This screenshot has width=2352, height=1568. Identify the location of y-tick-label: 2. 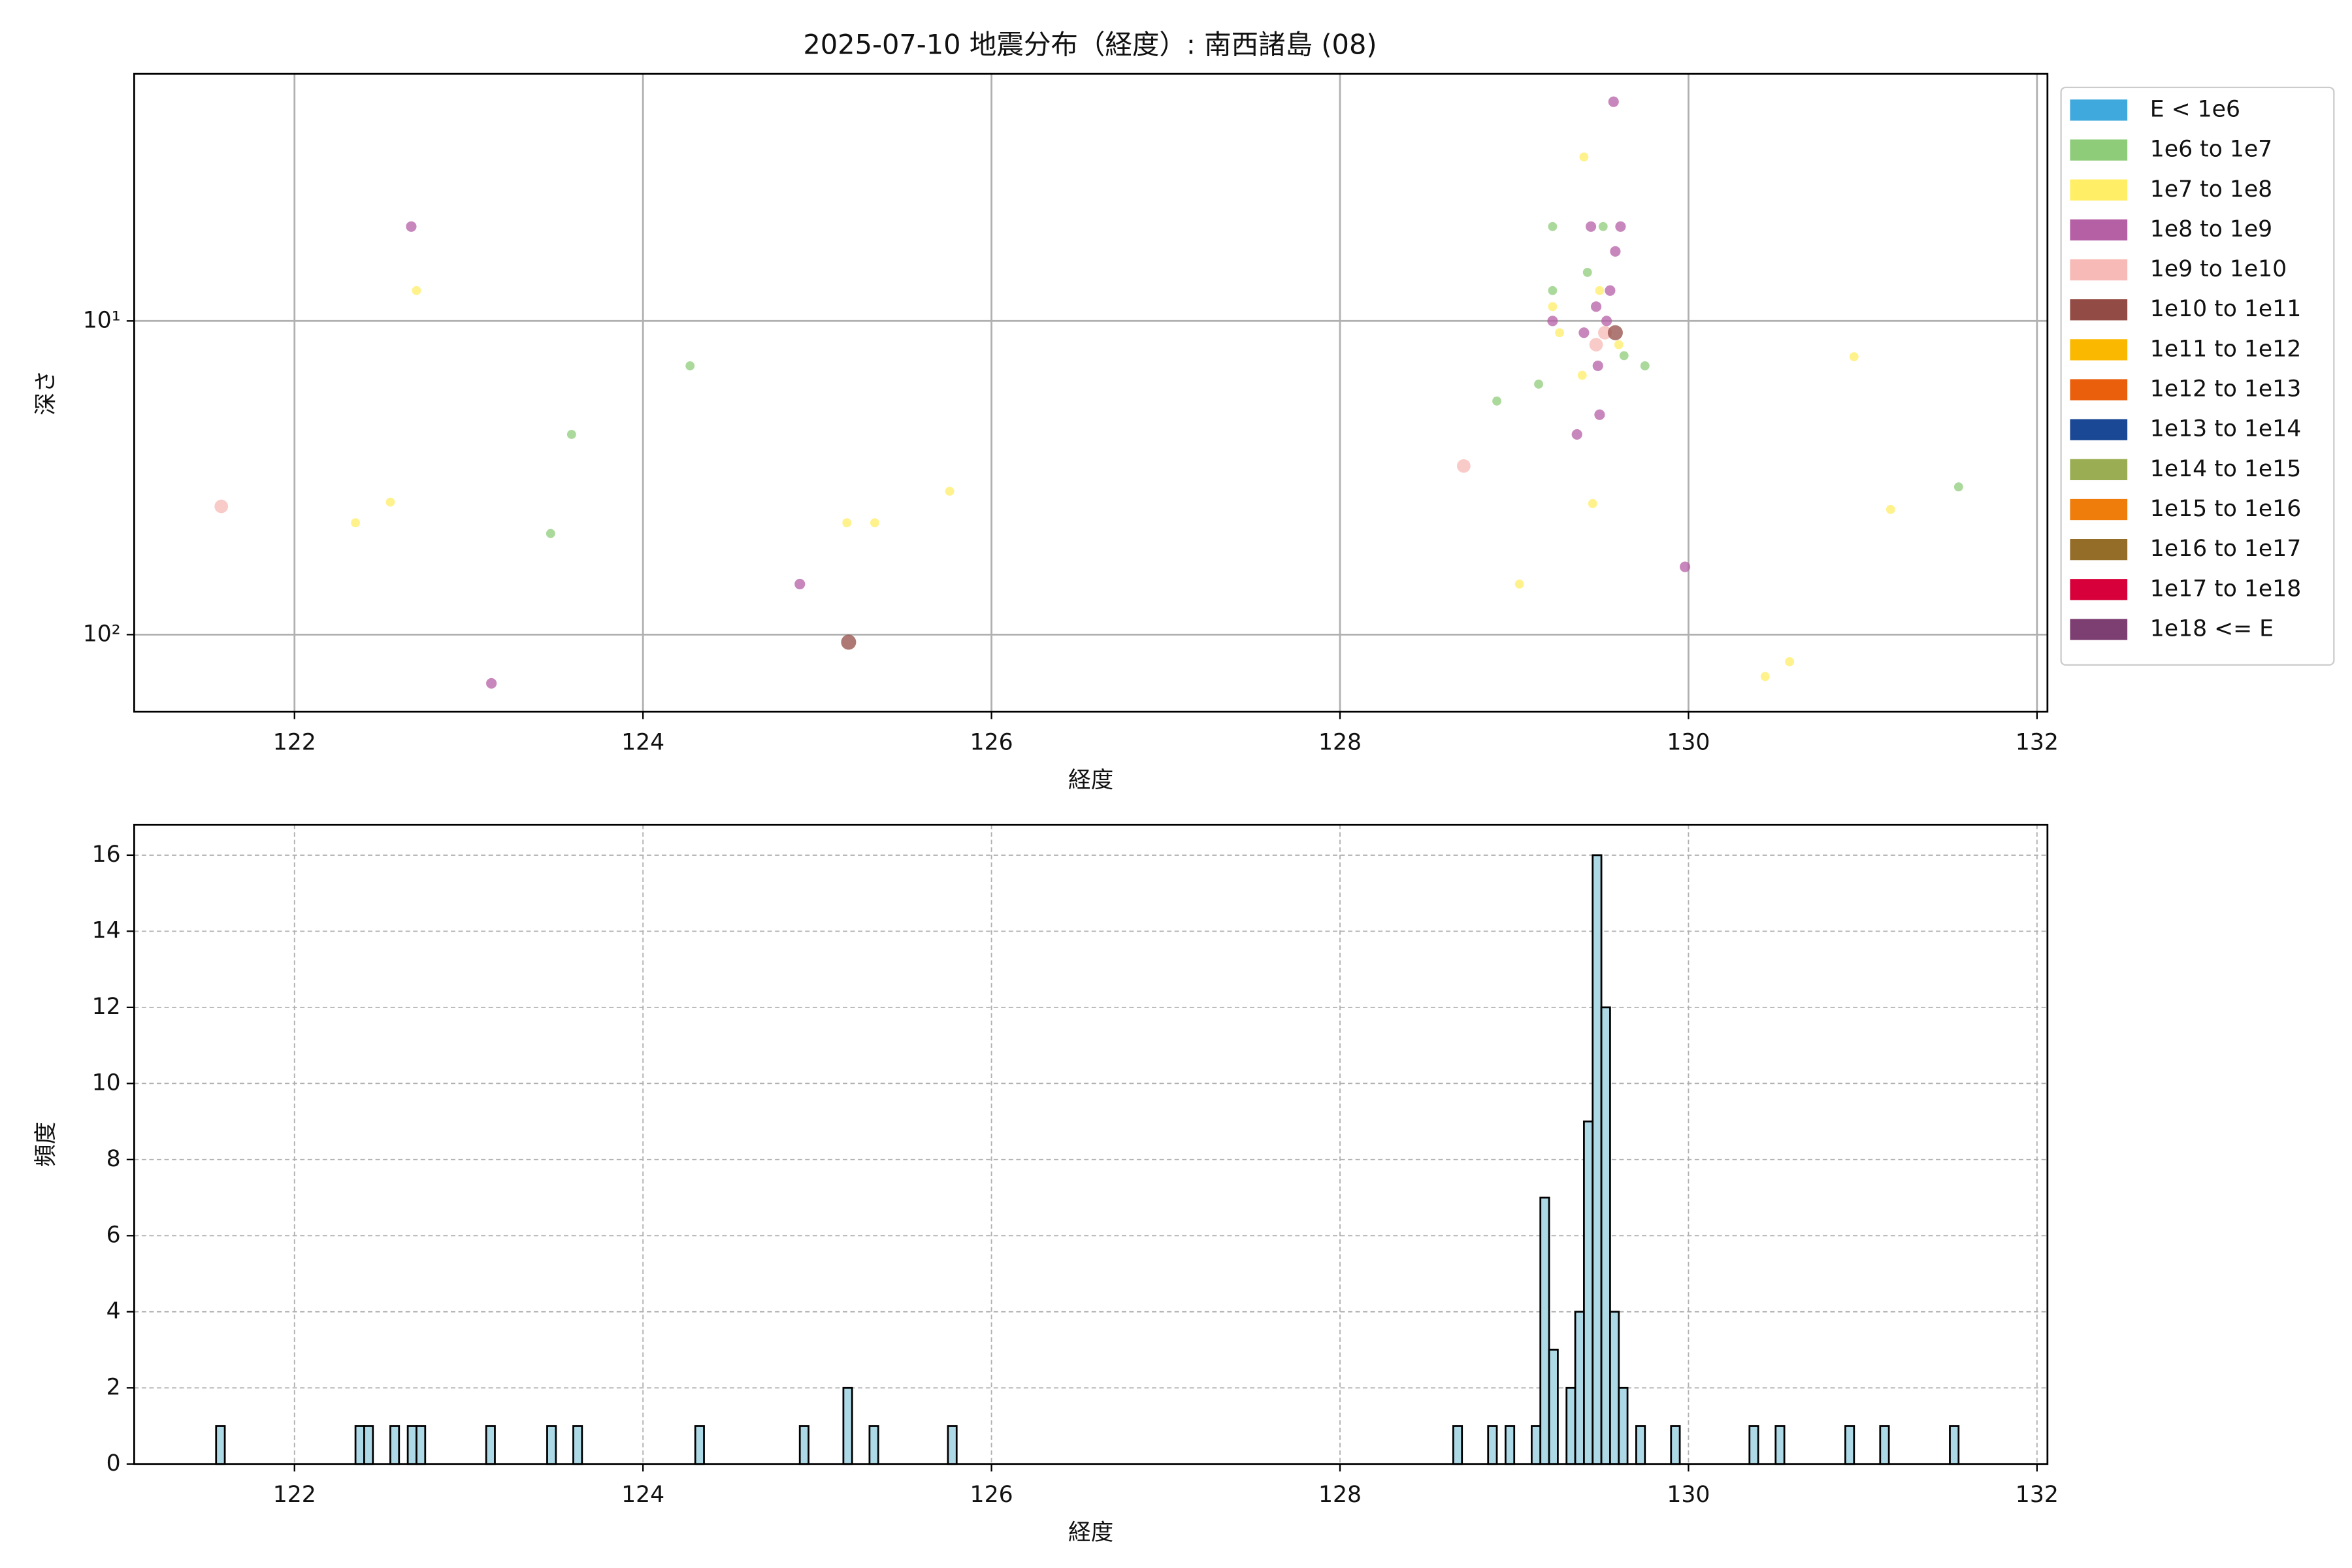
(113, 1387).